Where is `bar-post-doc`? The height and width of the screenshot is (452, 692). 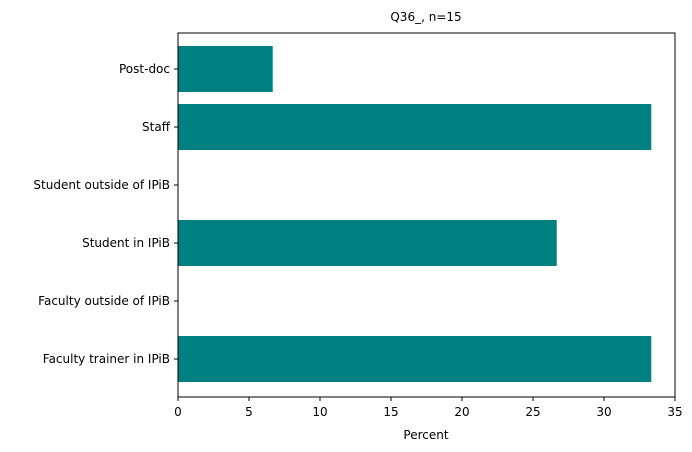
bar-post-doc is located at coordinates (225, 69).